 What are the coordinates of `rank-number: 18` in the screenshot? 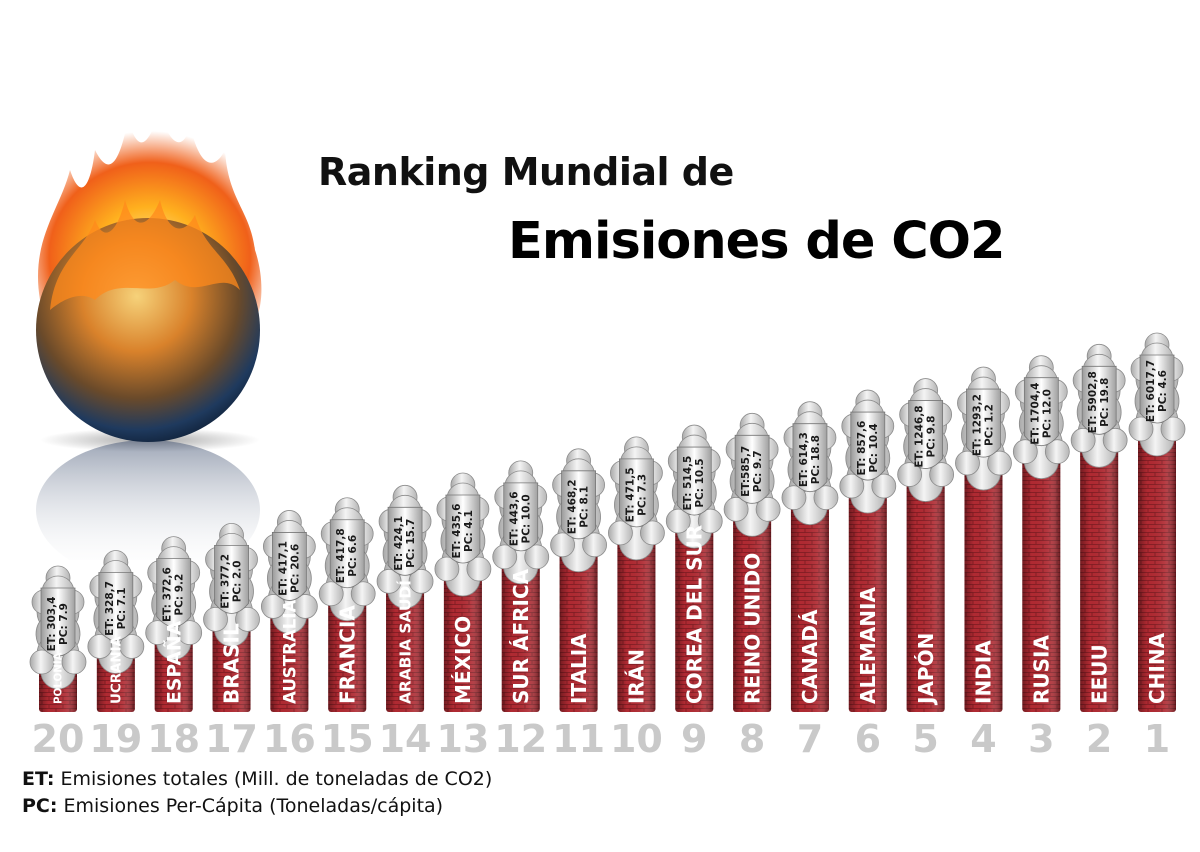 It's located at (173, 739).